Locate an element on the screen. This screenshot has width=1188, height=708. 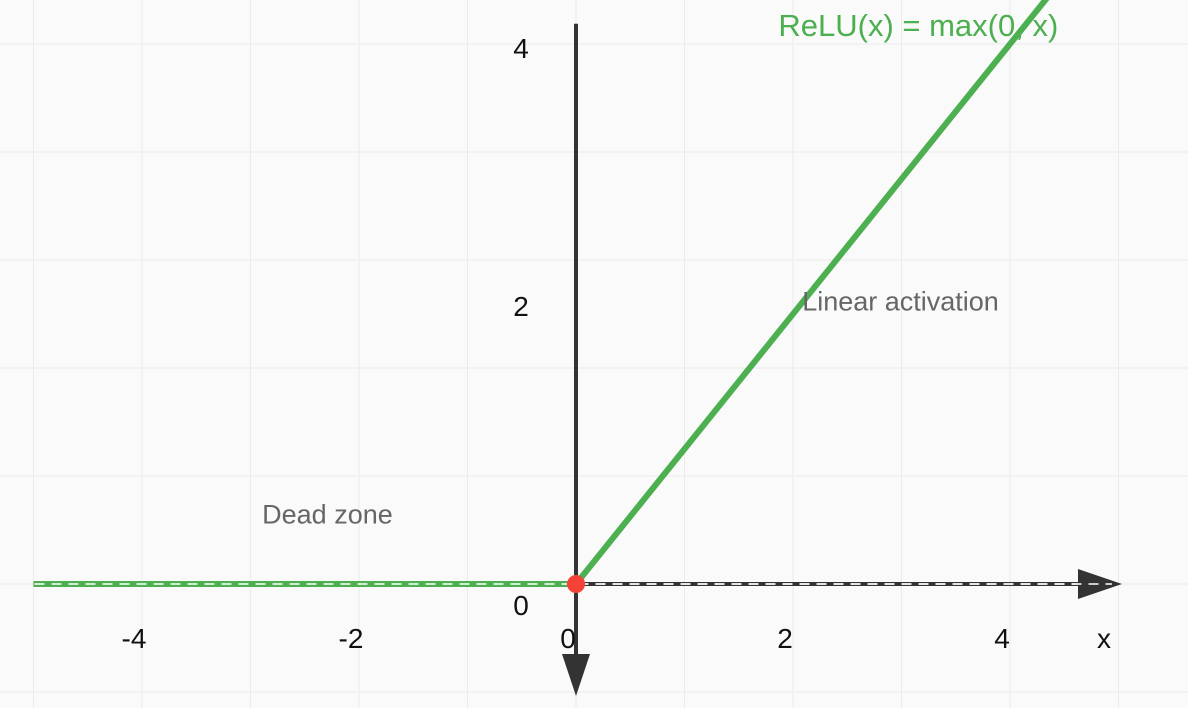
x-tick-label: -4 is located at coordinates (134, 638).